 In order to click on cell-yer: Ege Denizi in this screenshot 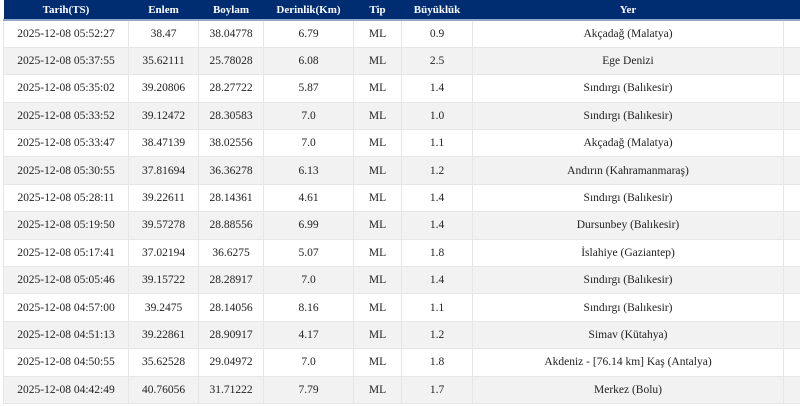, I will do `click(628, 61)`.